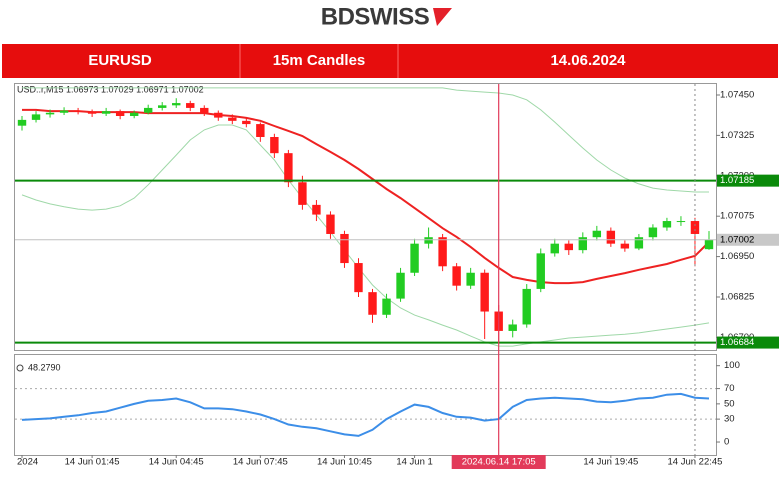 The width and height of the screenshot is (780, 482). Describe the element at coordinates (737, 256) in the screenshot. I see `y-tick-label: 1.06950` at that location.